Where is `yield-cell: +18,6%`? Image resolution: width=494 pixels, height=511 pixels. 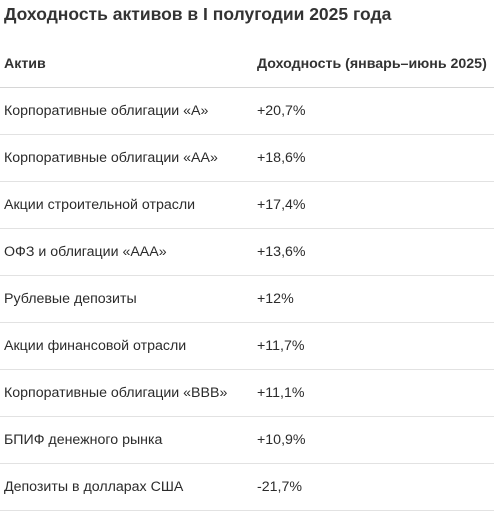
yield-cell: +18,6% is located at coordinates (281, 158).